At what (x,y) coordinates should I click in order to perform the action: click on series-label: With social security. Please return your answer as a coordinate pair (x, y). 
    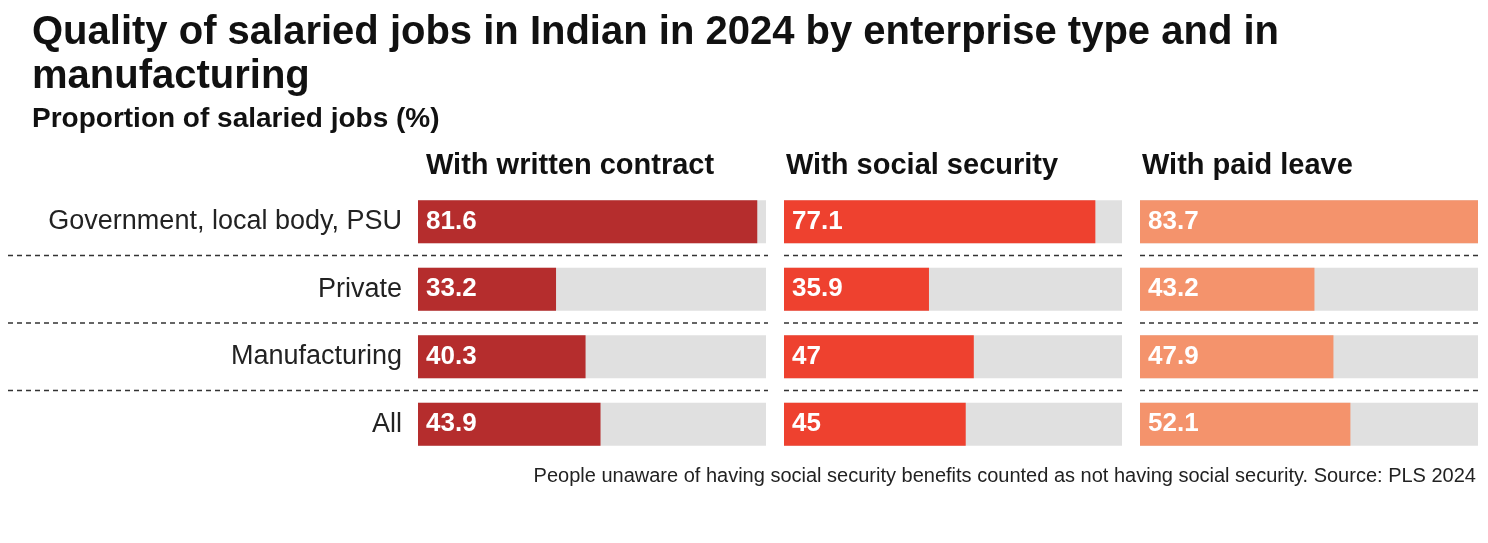
    Looking at the image, I should click on (922, 165).